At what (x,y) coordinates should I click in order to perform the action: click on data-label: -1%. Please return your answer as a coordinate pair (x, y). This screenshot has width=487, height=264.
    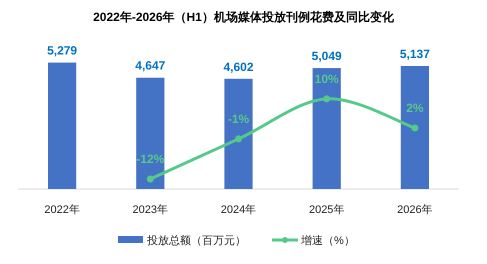
    Looking at the image, I should click on (239, 119).